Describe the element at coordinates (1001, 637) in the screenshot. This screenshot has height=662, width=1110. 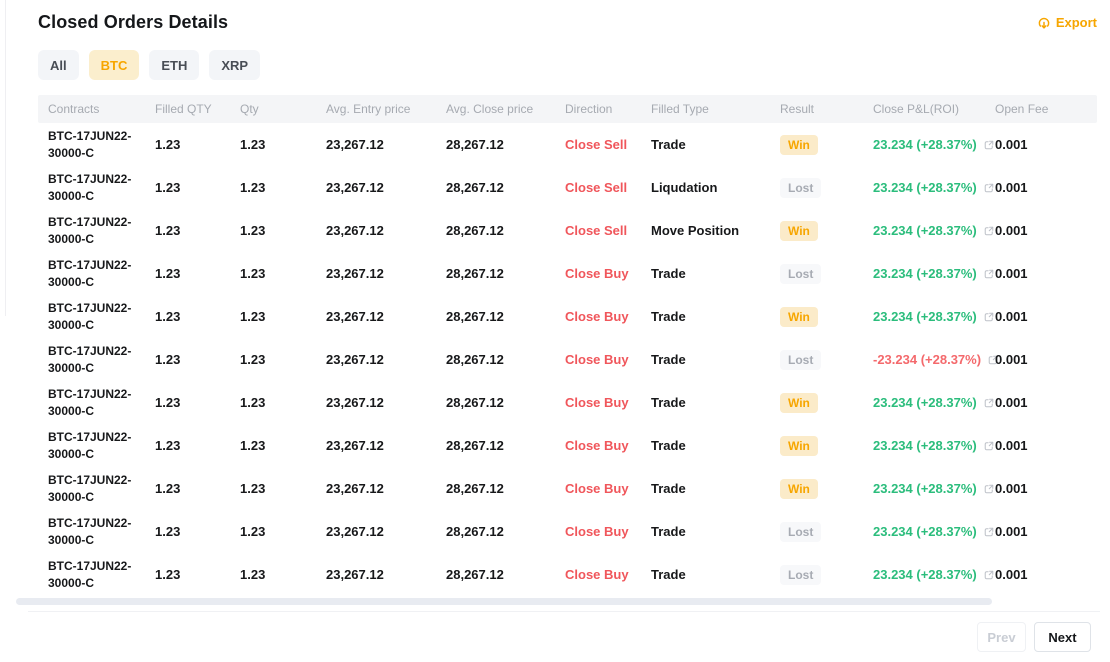
I see `prev-button: Prev` at that location.